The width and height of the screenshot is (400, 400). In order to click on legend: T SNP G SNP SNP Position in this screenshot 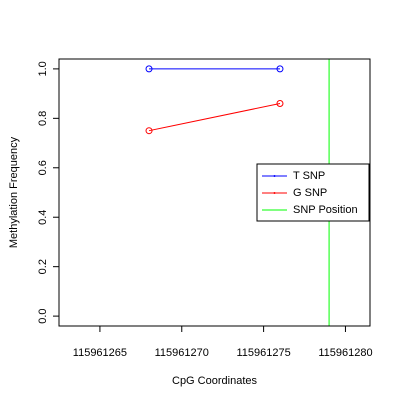, I will do `click(313, 192)`.